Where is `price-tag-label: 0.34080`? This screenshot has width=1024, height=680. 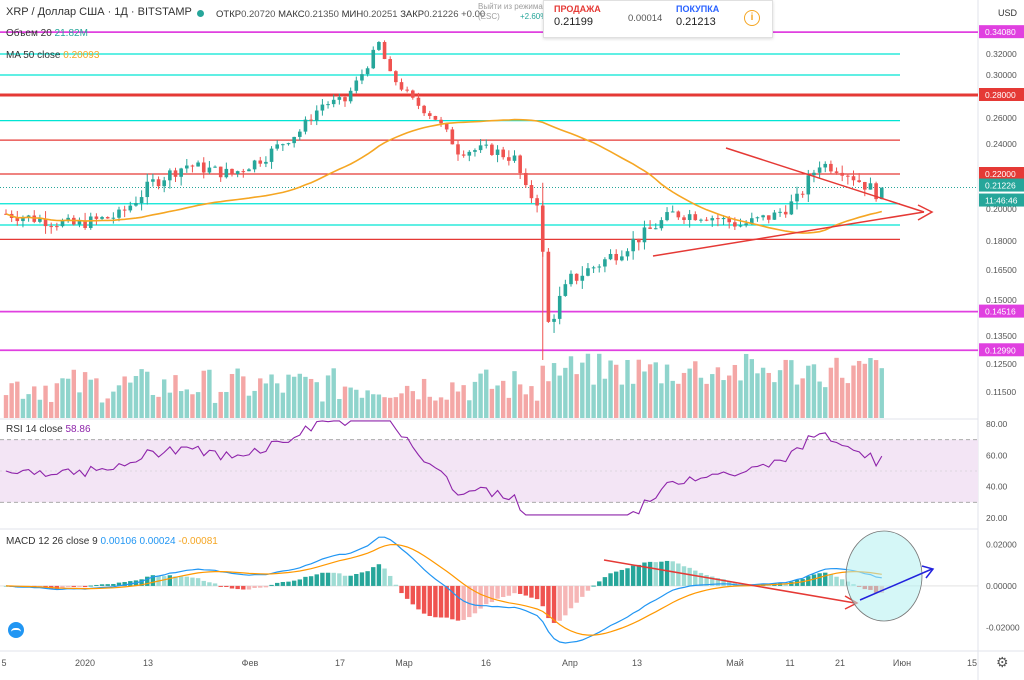
price-tag-label: 0.34080 is located at coordinates (1000, 32).